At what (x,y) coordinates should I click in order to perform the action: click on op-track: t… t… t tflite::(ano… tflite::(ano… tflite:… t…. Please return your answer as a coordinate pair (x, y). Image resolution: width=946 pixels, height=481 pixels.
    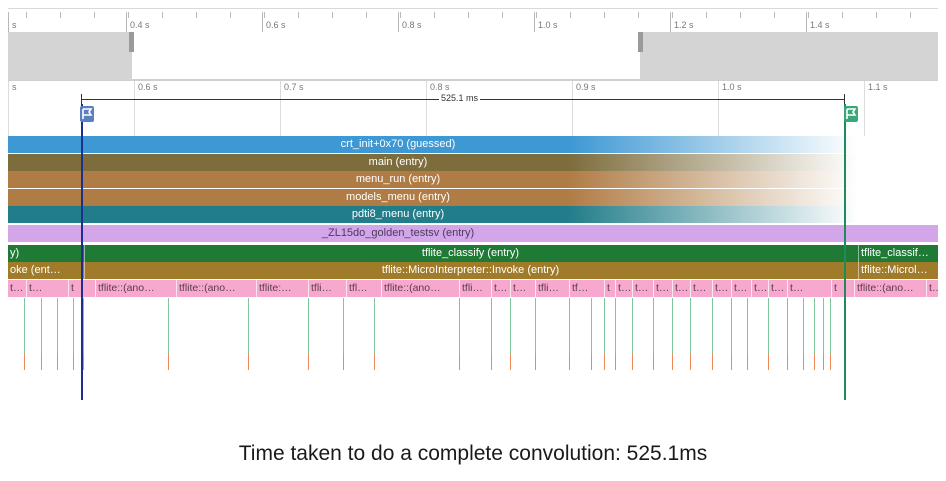
    Looking at the image, I should click on (473, 288).